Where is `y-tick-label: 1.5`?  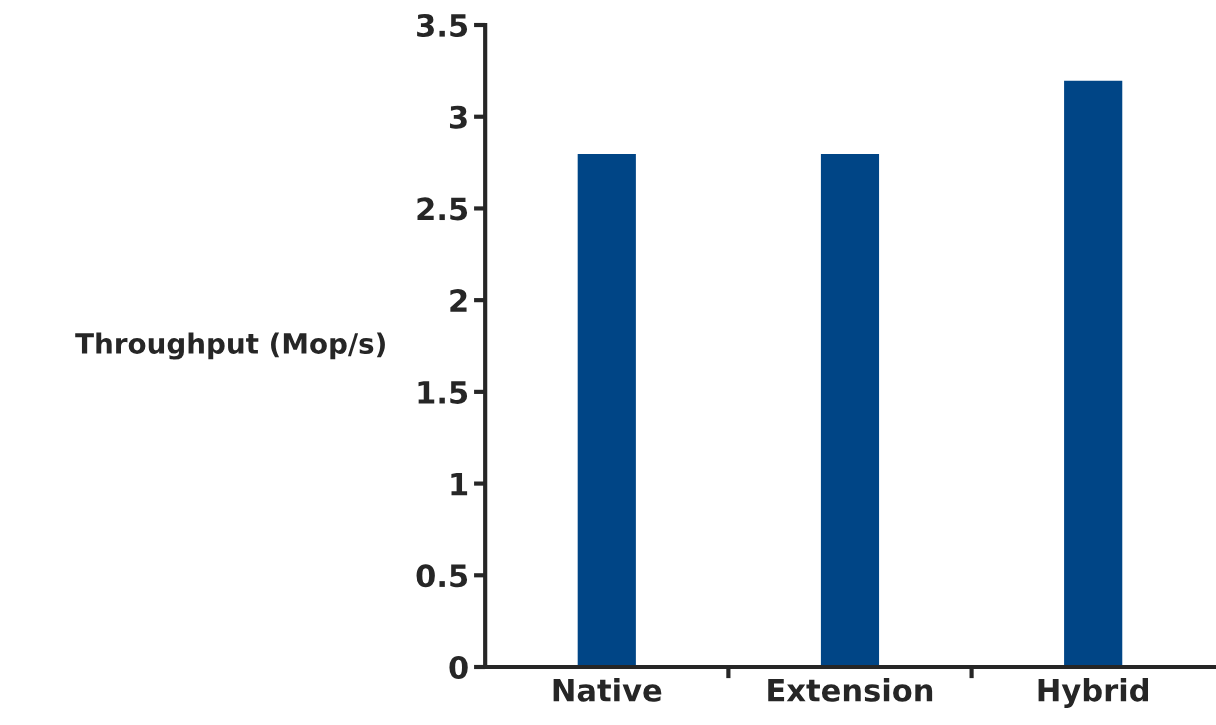 y-tick-label: 1.5 is located at coordinates (443, 392).